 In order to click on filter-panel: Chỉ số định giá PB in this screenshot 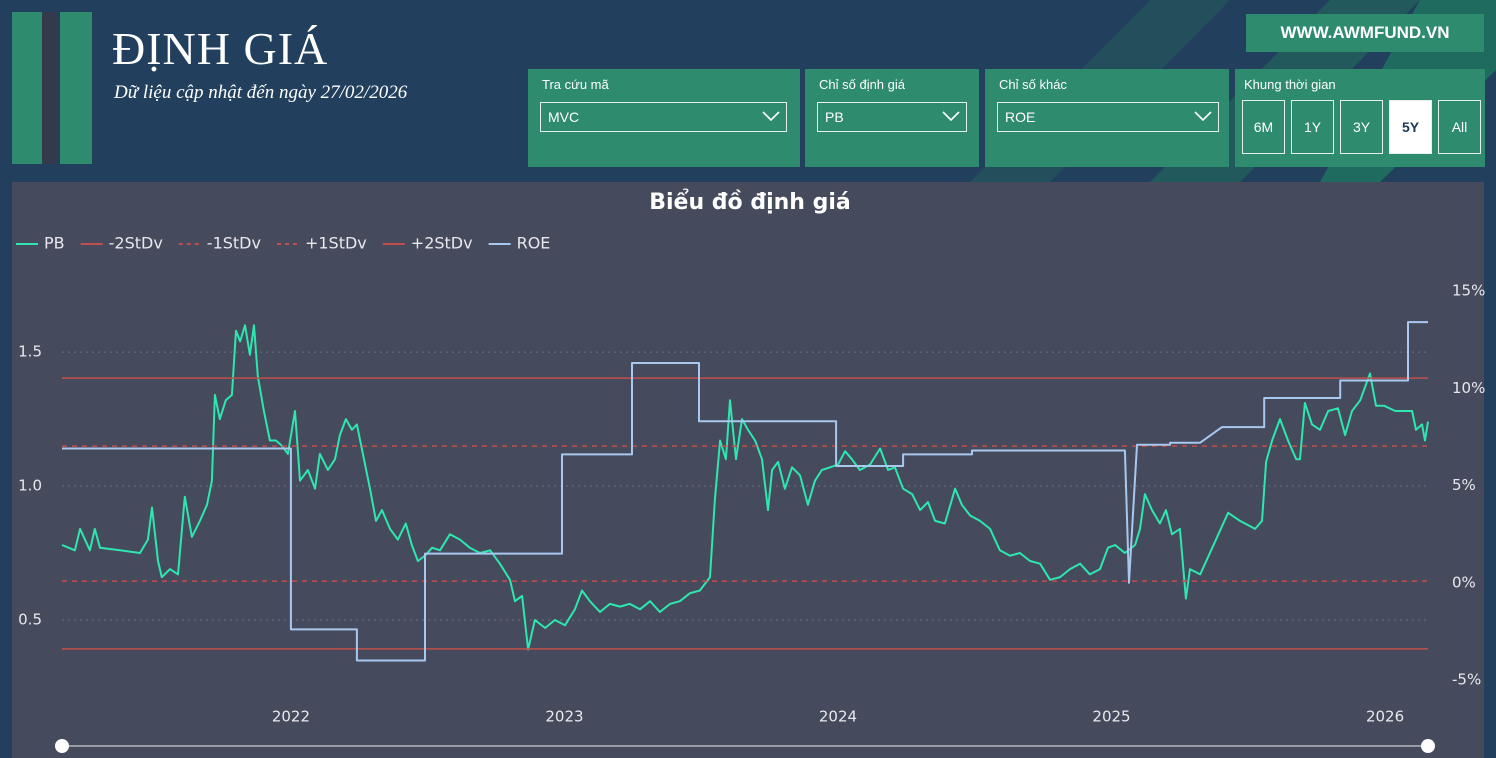, I will do `click(892, 118)`.